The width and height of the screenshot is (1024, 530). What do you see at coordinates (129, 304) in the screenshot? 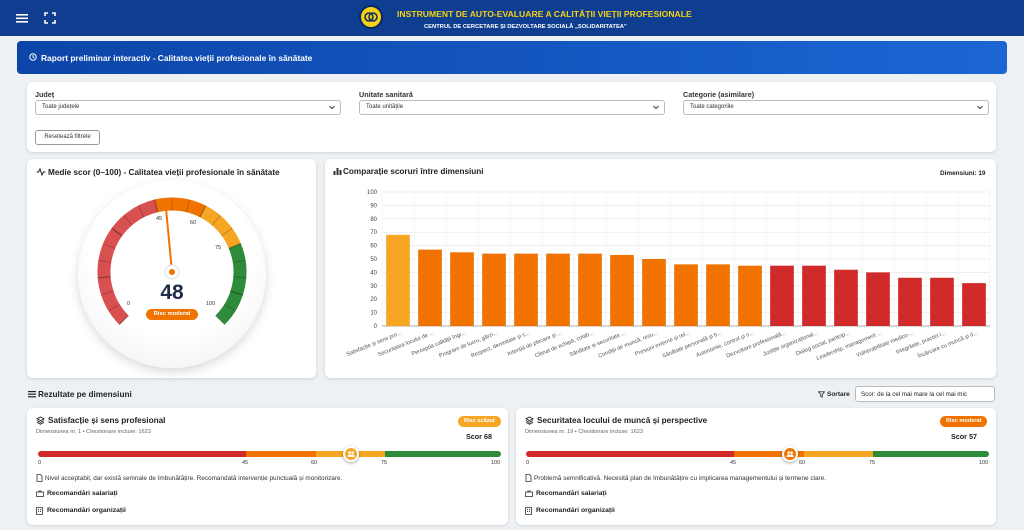
I see `gauge-tick-0: 0` at bounding box center [129, 304].